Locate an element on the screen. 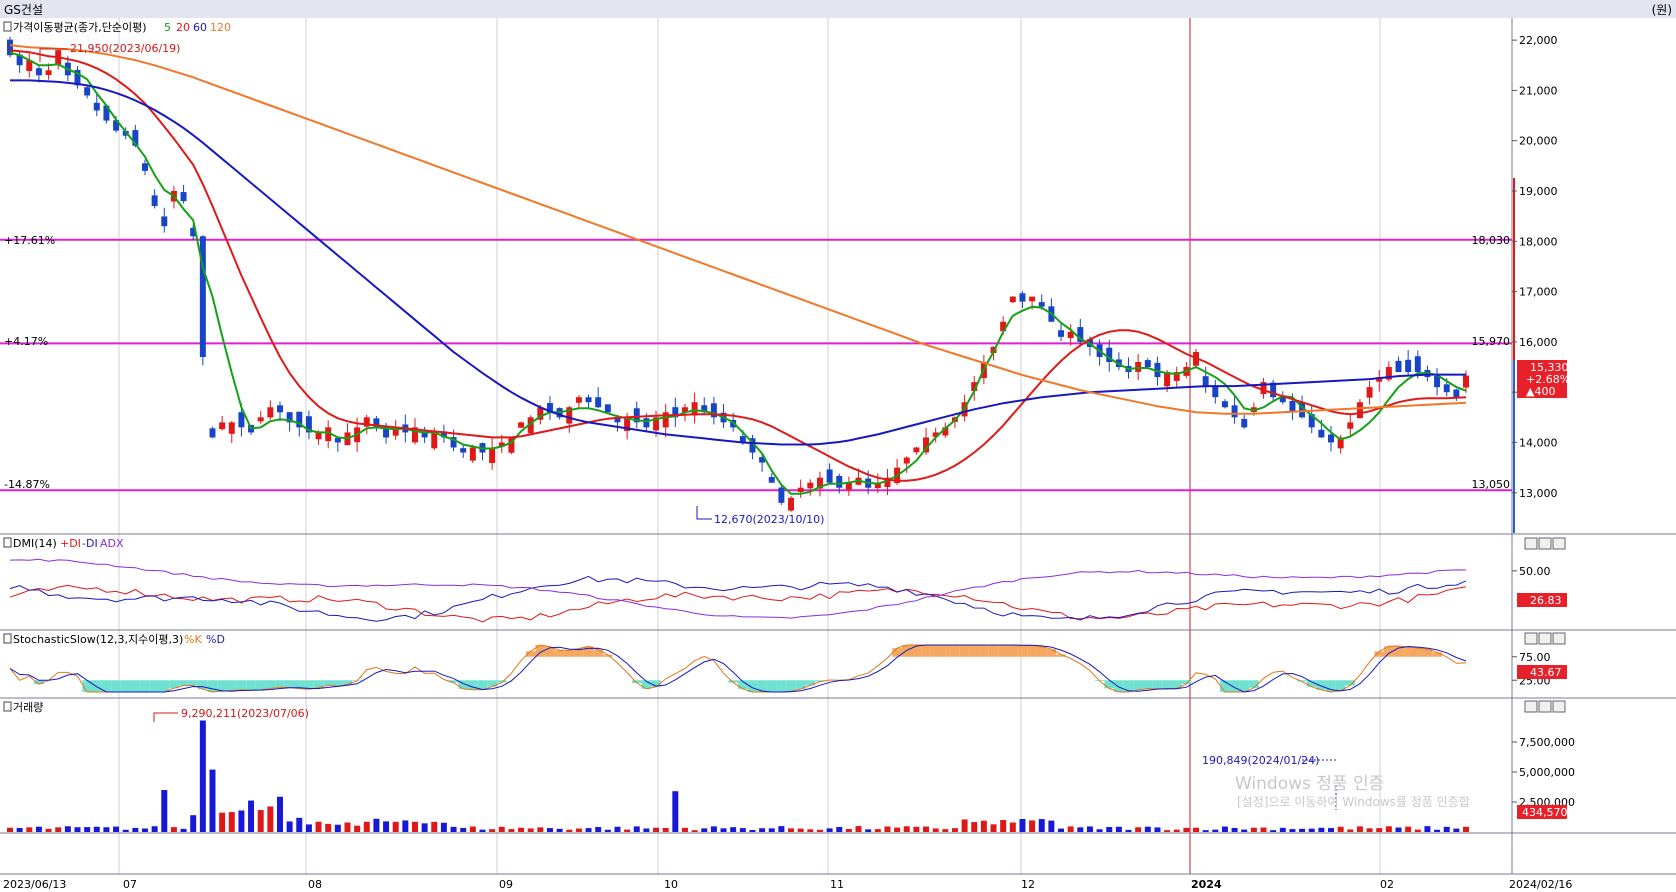  dmi-plus-label: +DI is located at coordinates (70, 543).